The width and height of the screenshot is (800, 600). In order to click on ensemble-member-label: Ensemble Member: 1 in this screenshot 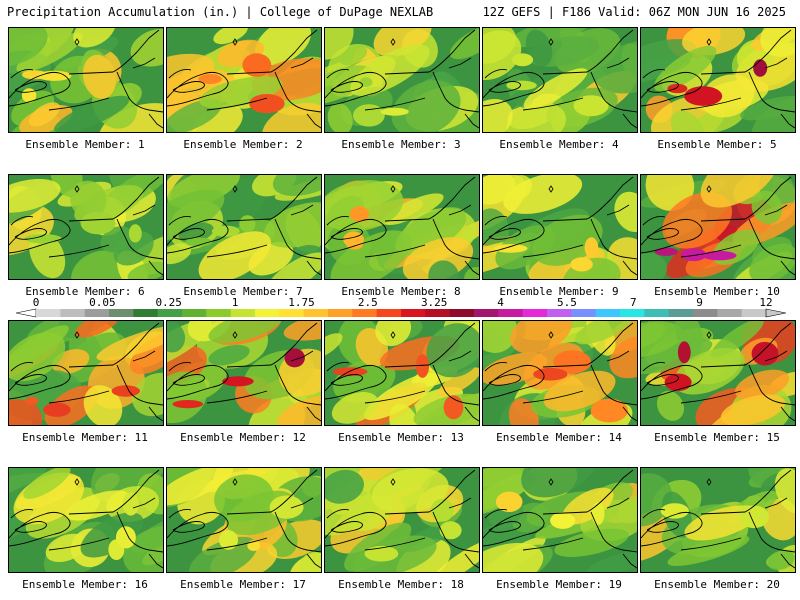, I will do `click(85, 144)`.